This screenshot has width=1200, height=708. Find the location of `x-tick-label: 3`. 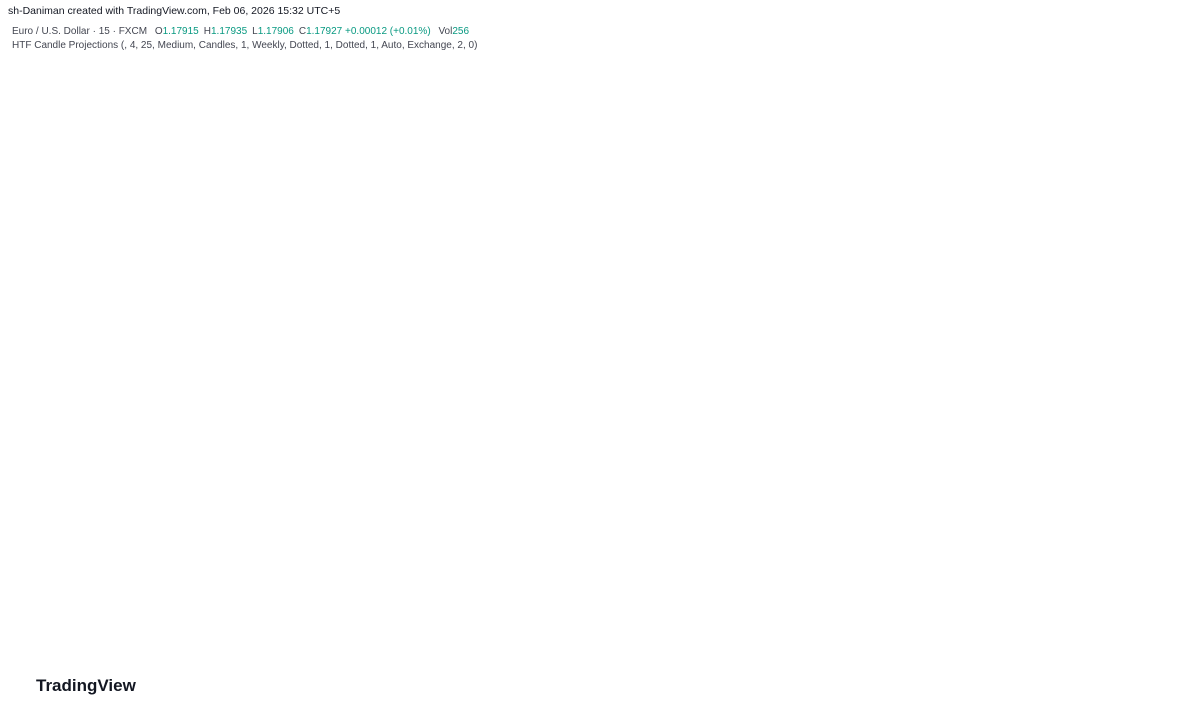

x-tick-label: 3 is located at coordinates (144, 653).